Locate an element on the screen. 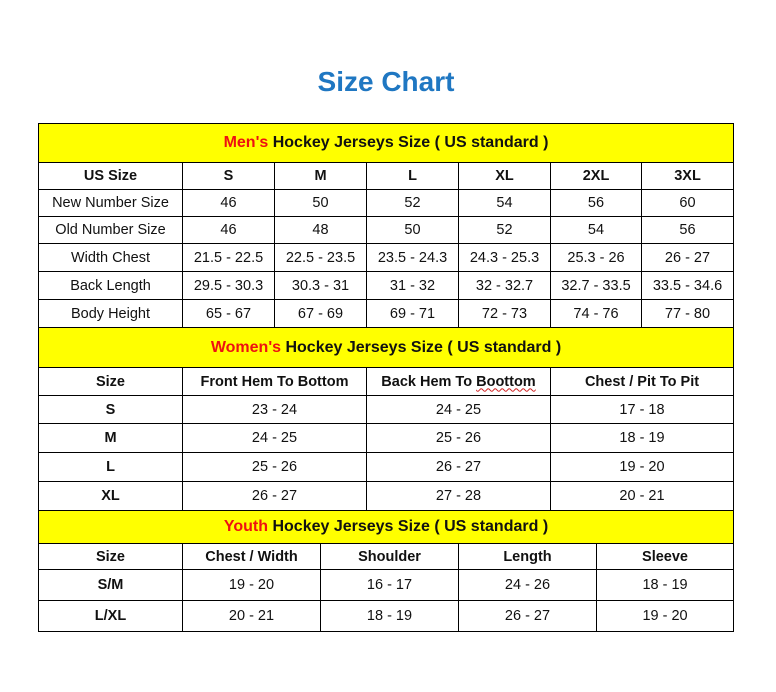  column-header-label: Shoulder is located at coordinates (389, 556).